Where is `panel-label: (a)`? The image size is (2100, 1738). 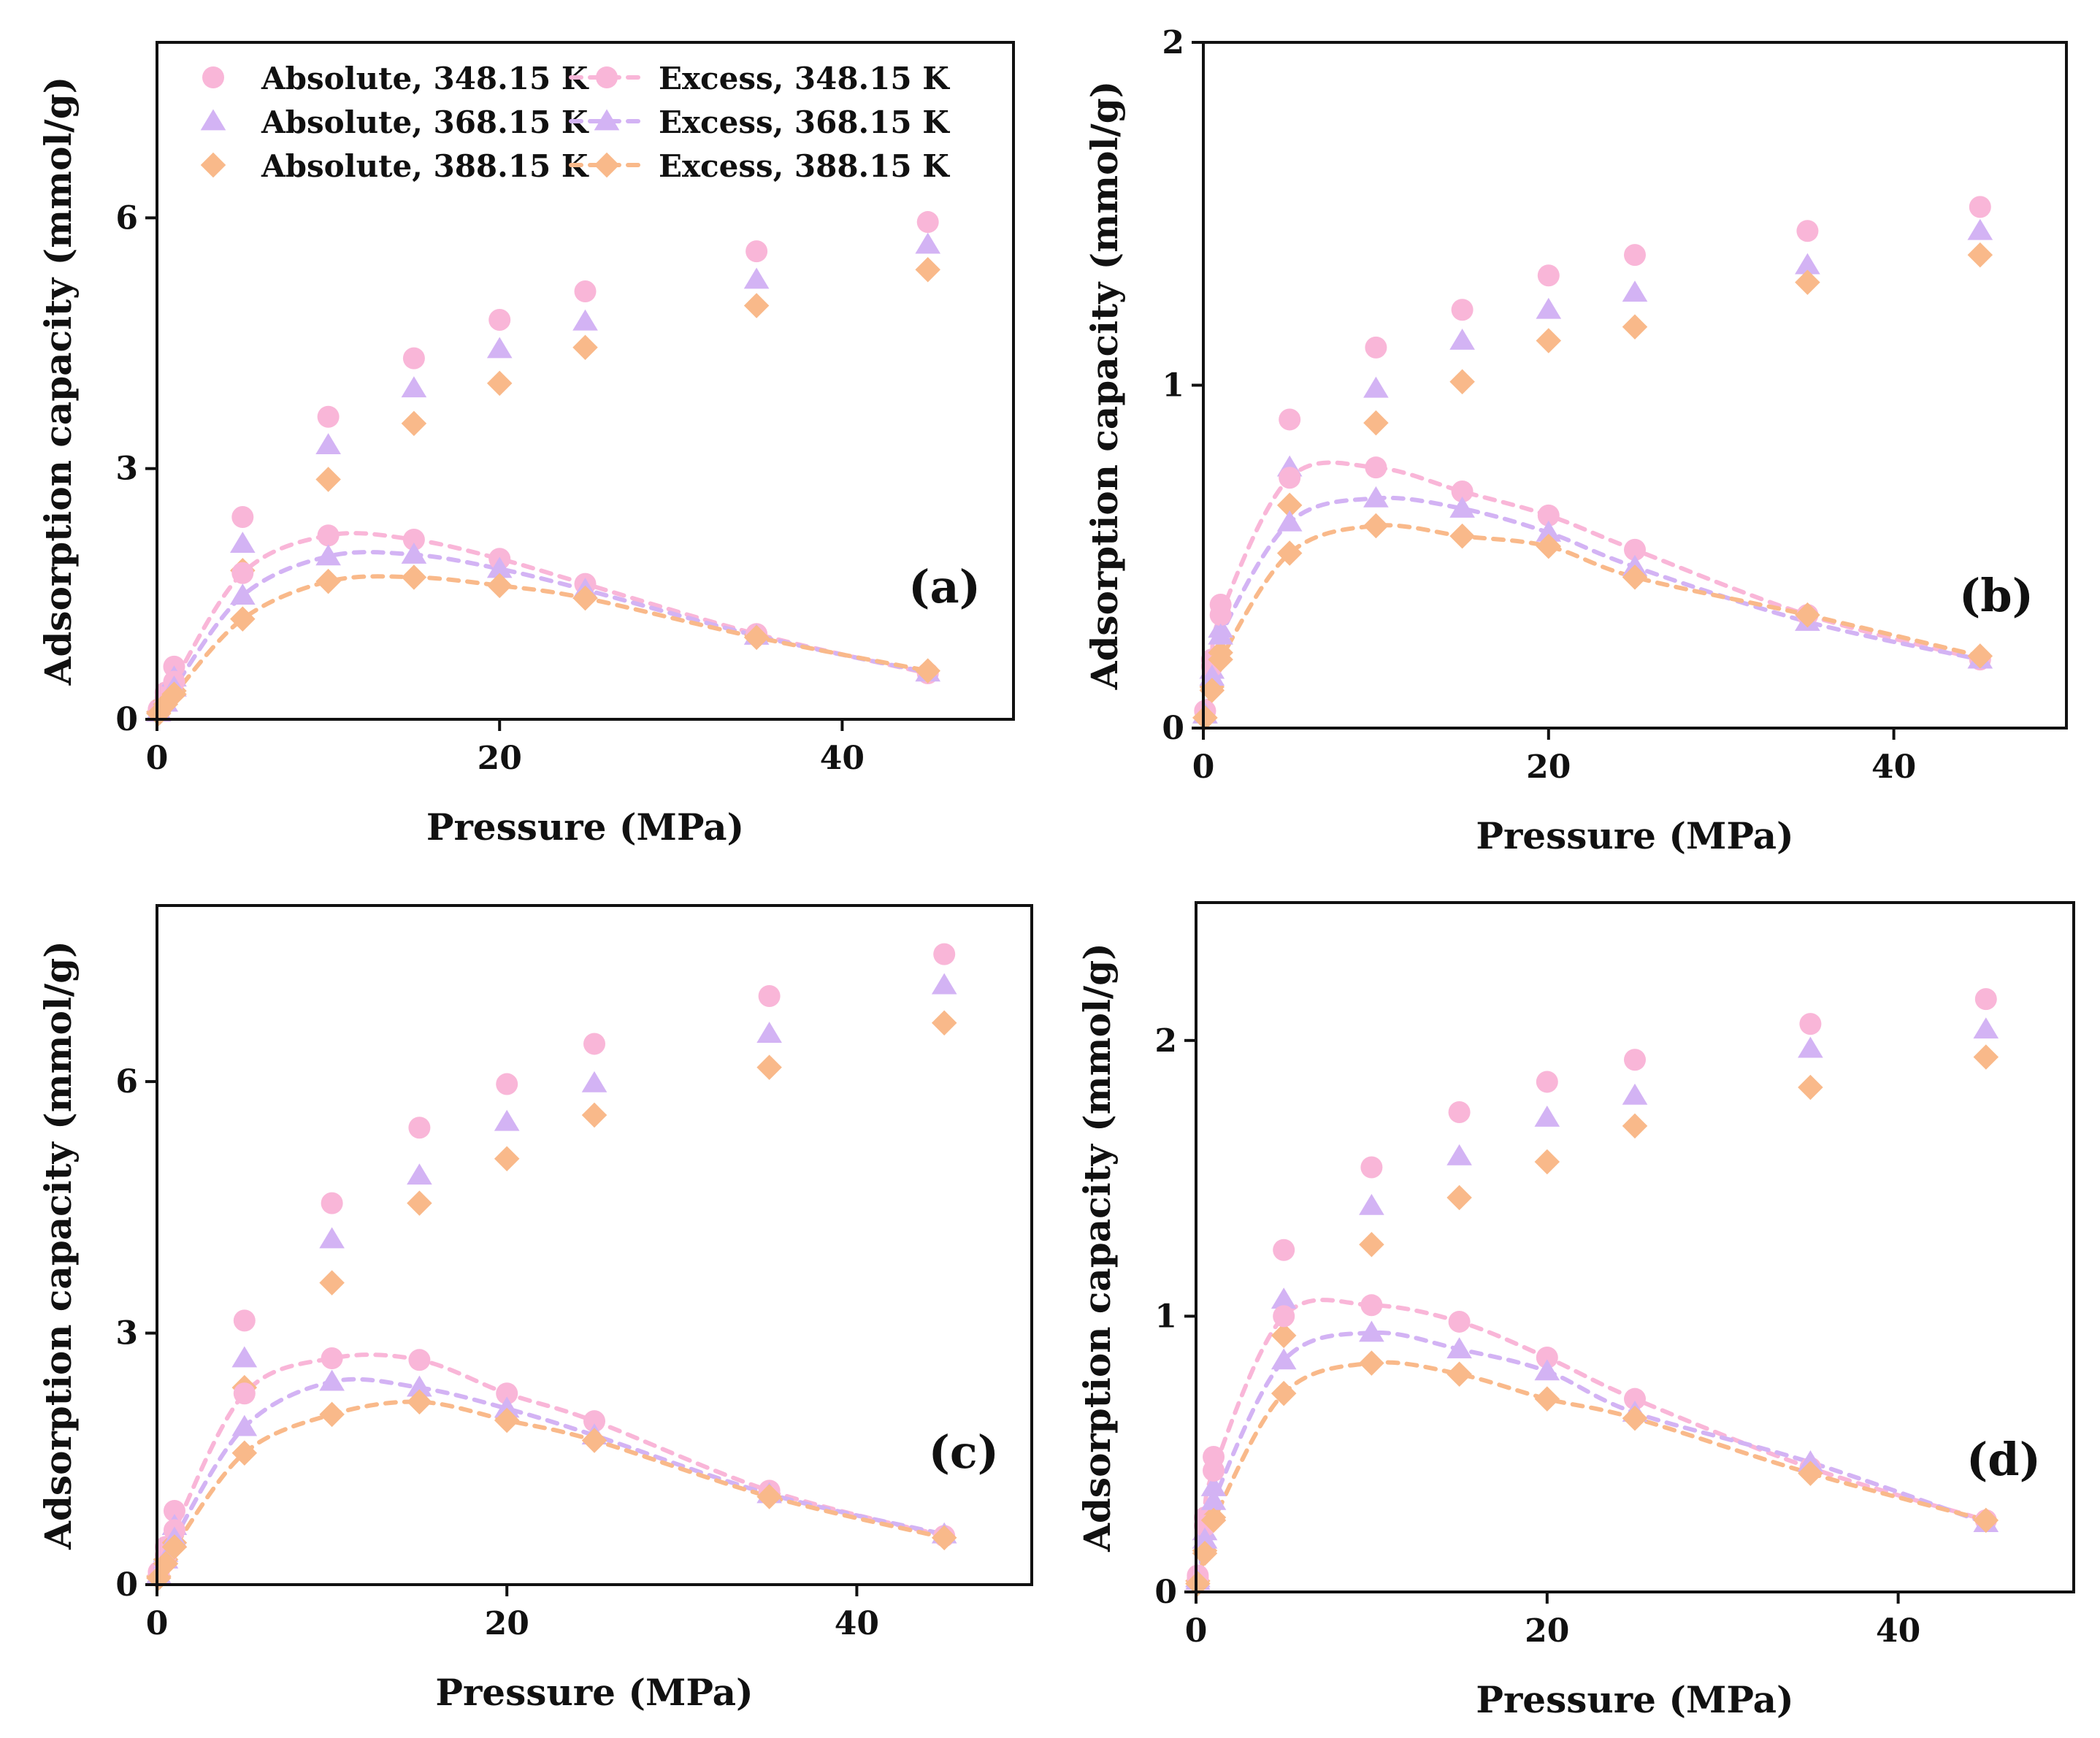
panel-label: (a) is located at coordinates (944, 586).